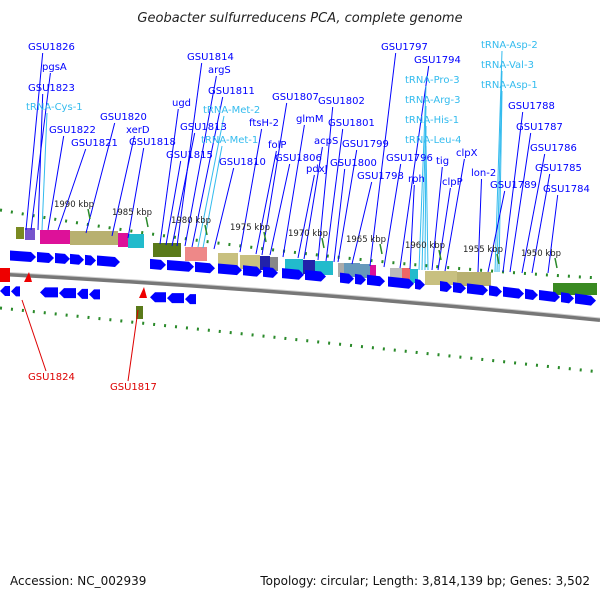  I want to click on gene-label: lon-2, so click(483, 173).